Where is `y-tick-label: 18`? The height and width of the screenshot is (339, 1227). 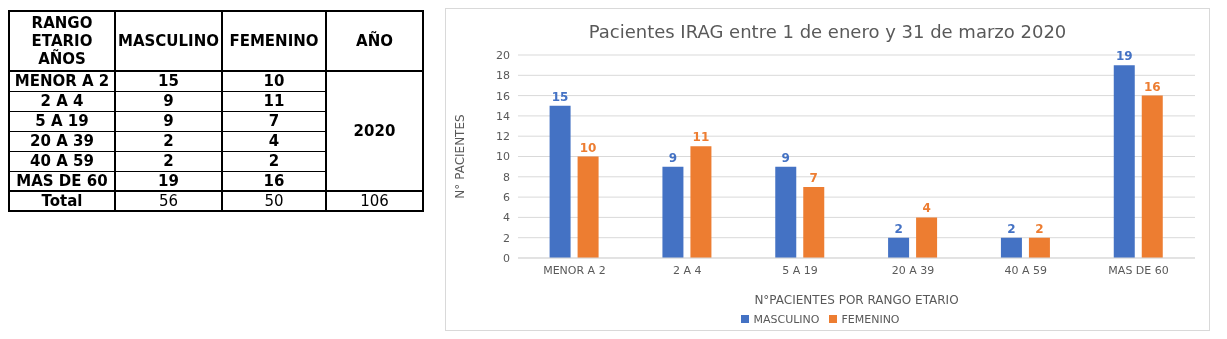
y-tick-label: 18 is located at coordinates (503, 76).